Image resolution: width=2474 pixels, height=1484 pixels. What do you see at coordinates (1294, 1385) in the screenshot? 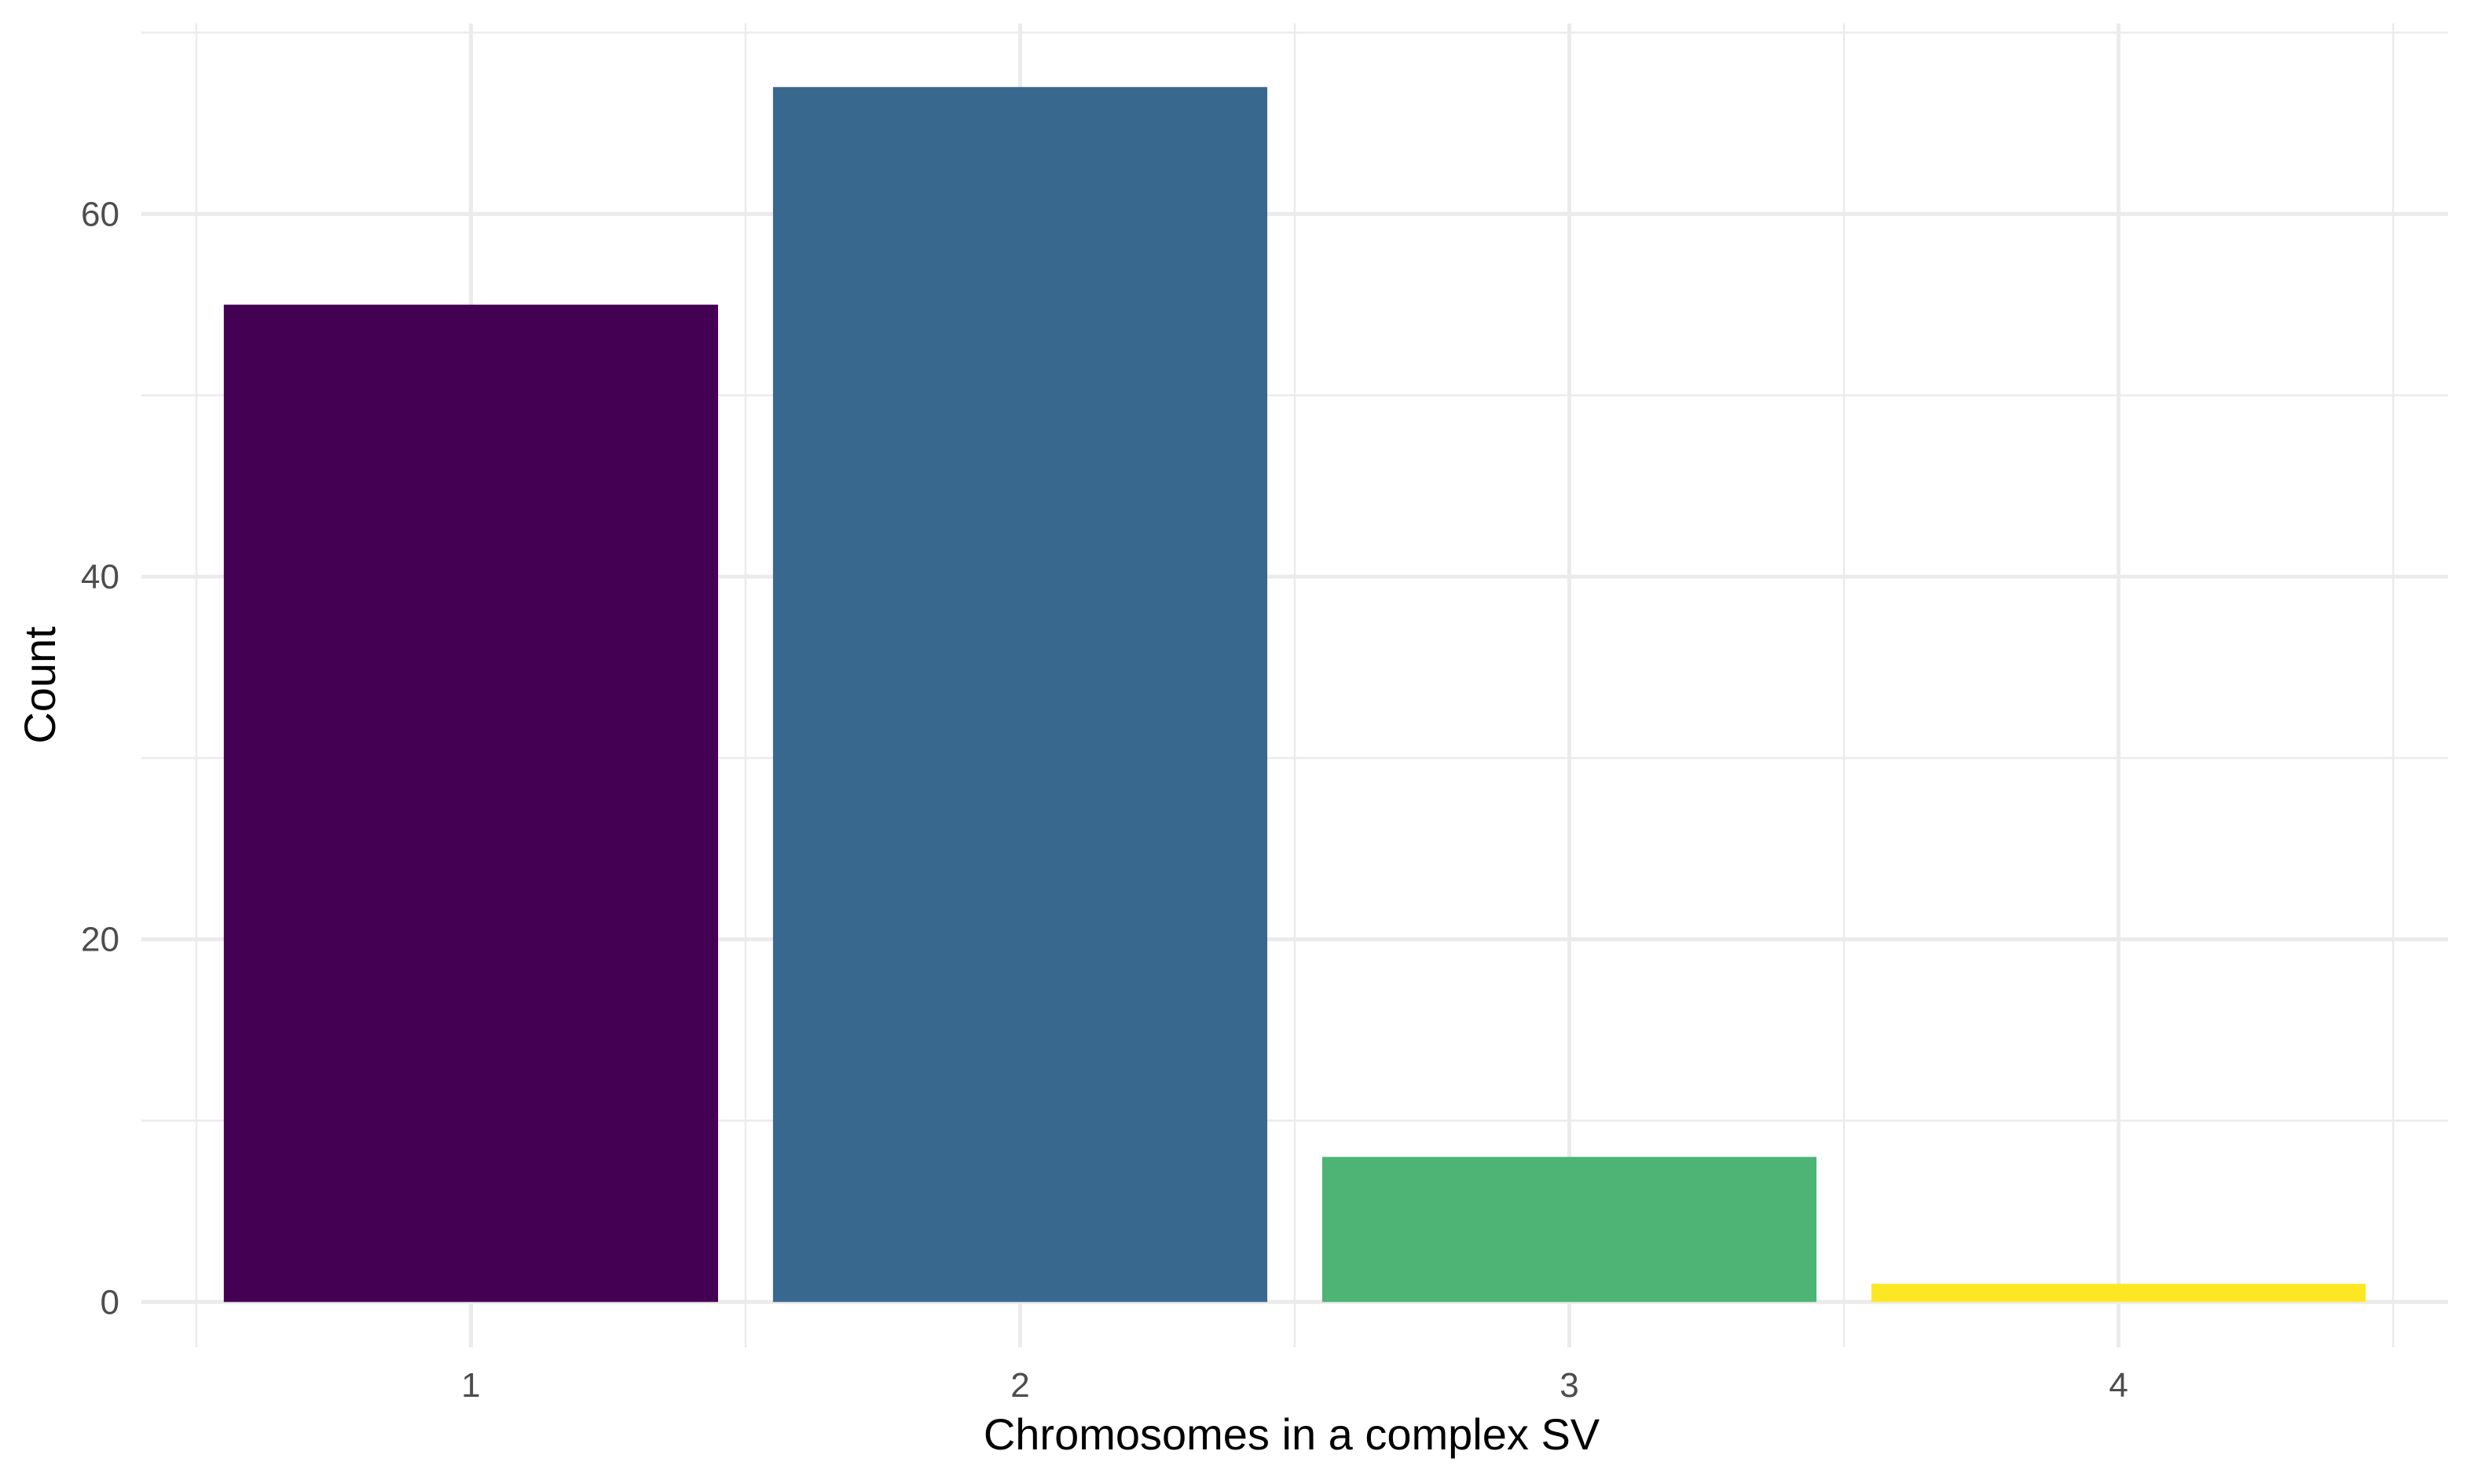
I see `x-tick-labels: 1 2 3 4` at bounding box center [1294, 1385].